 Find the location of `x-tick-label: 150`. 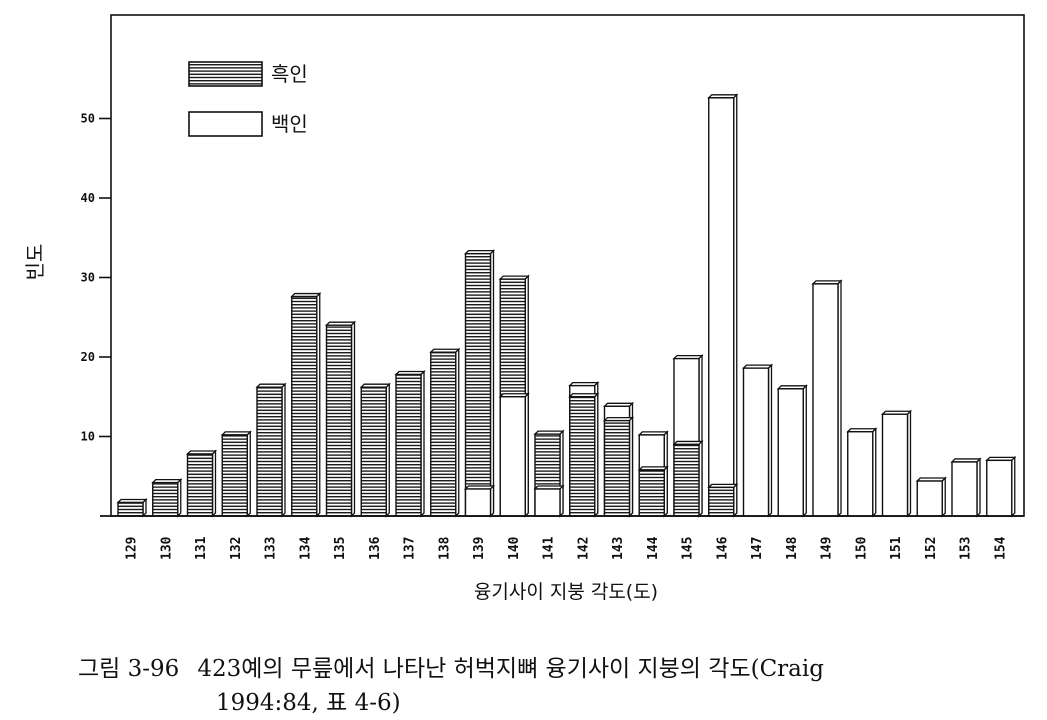

x-tick-label: 150 is located at coordinates (861, 548).